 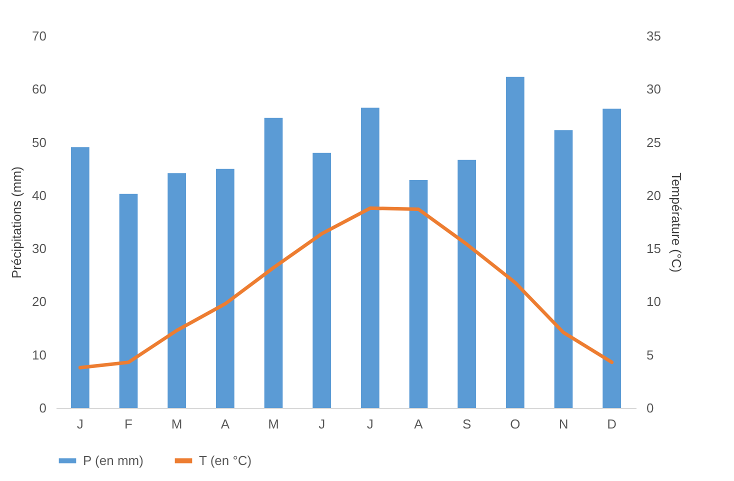 I want to click on y2-tick-label: 25, so click(x=653, y=142).